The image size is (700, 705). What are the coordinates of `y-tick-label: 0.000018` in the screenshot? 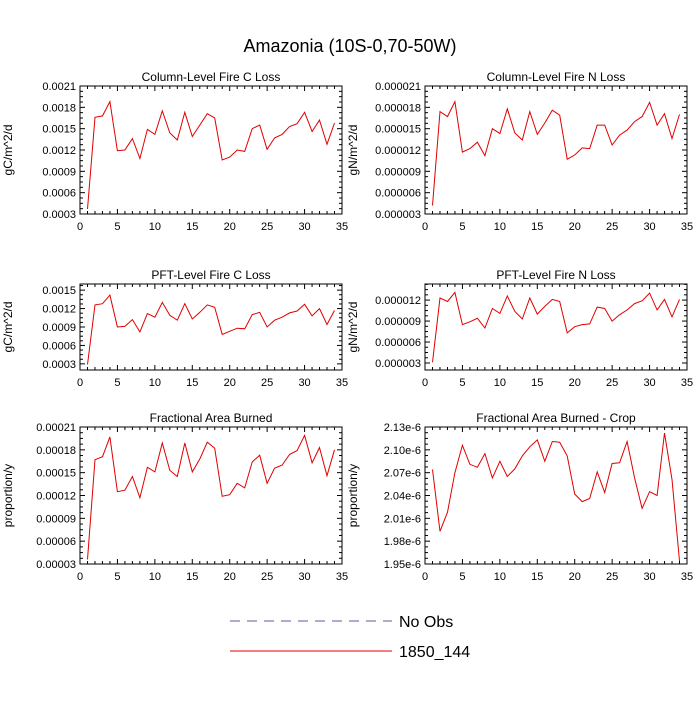 It's located at (398, 108).